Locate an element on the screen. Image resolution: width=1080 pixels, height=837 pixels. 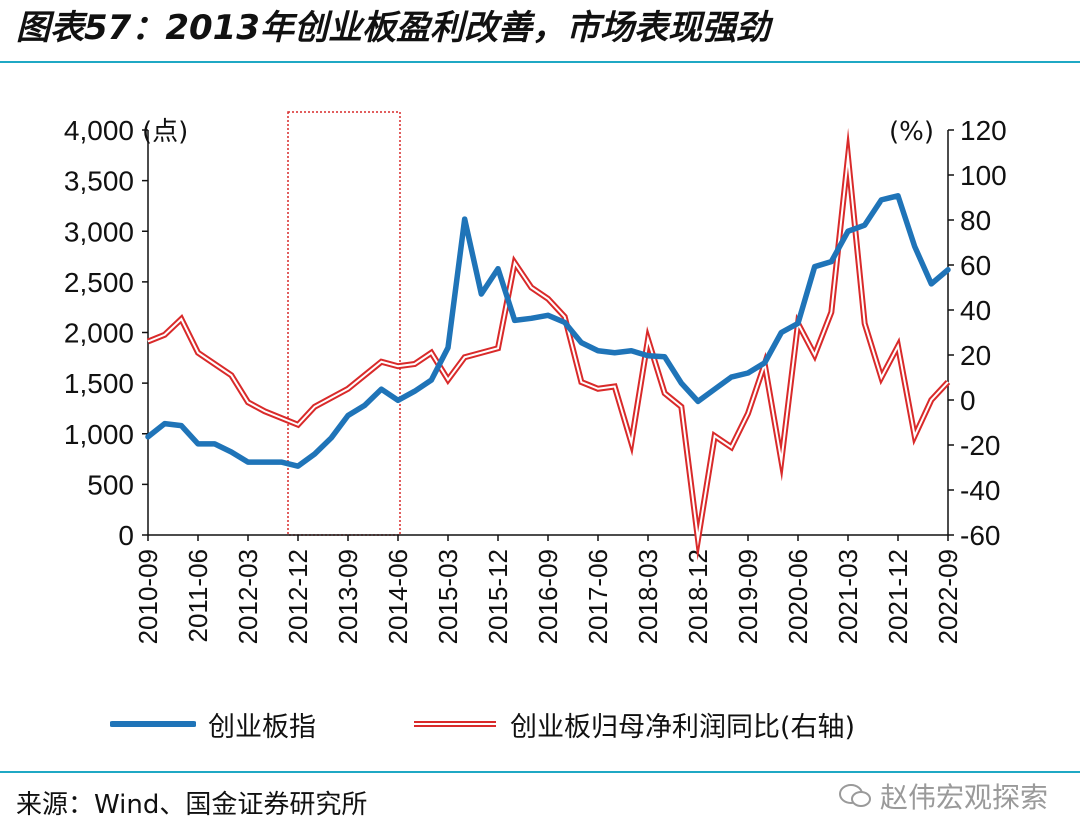
left-tick-label: 3,500 is located at coordinates (99, 181).